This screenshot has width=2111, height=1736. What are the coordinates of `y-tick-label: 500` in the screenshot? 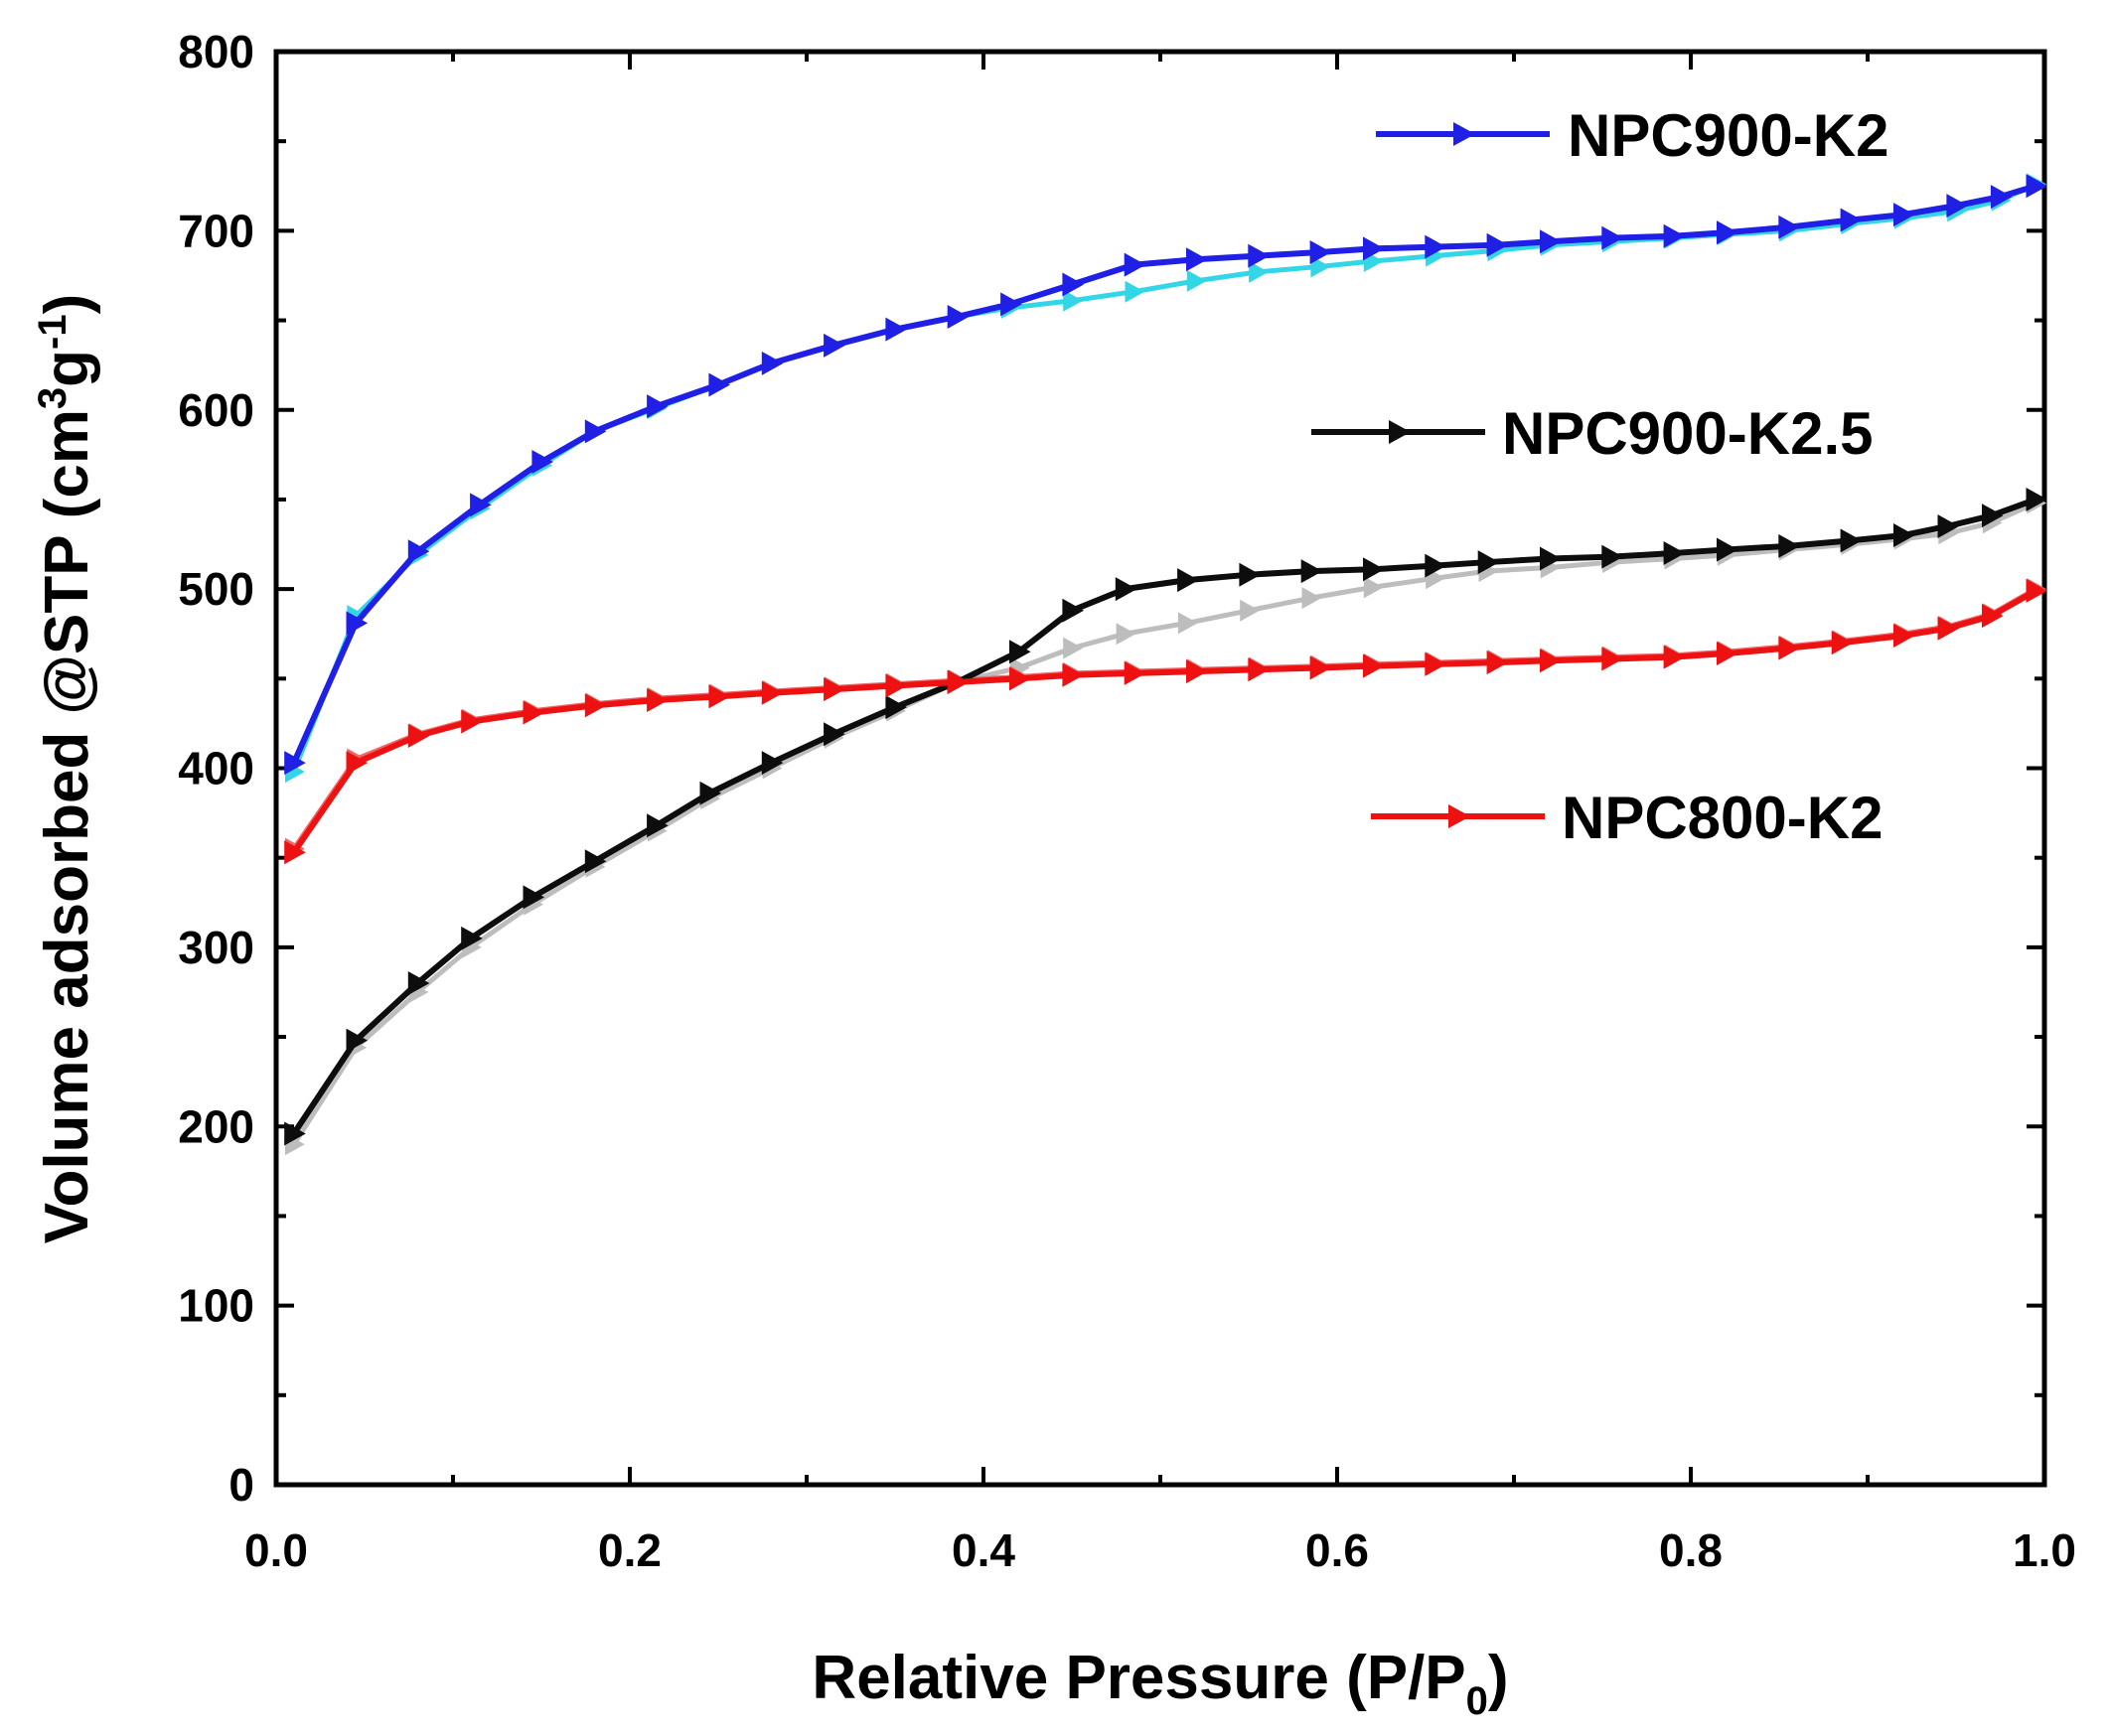 It's located at (216, 589).